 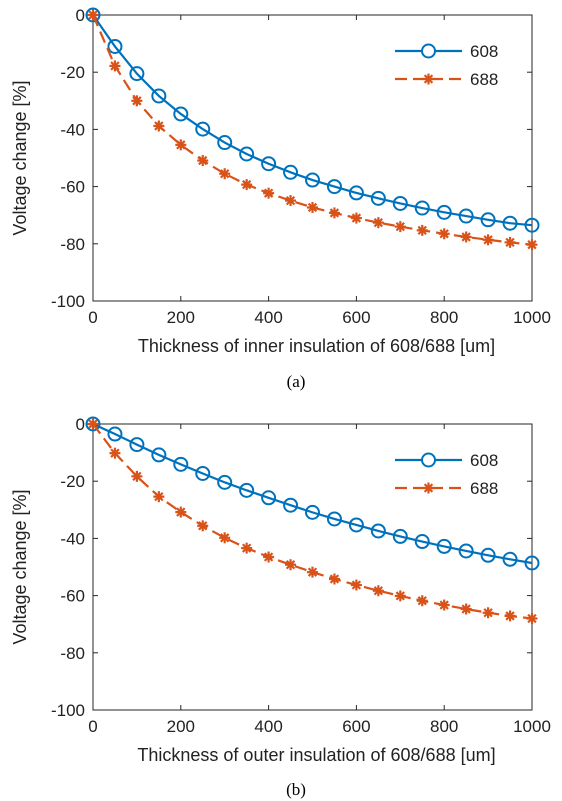 What do you see at coordinates (356, 317) in the screenshot?
I see `chart-a-x-tick-label: 600` at bounding box center [356, 317].